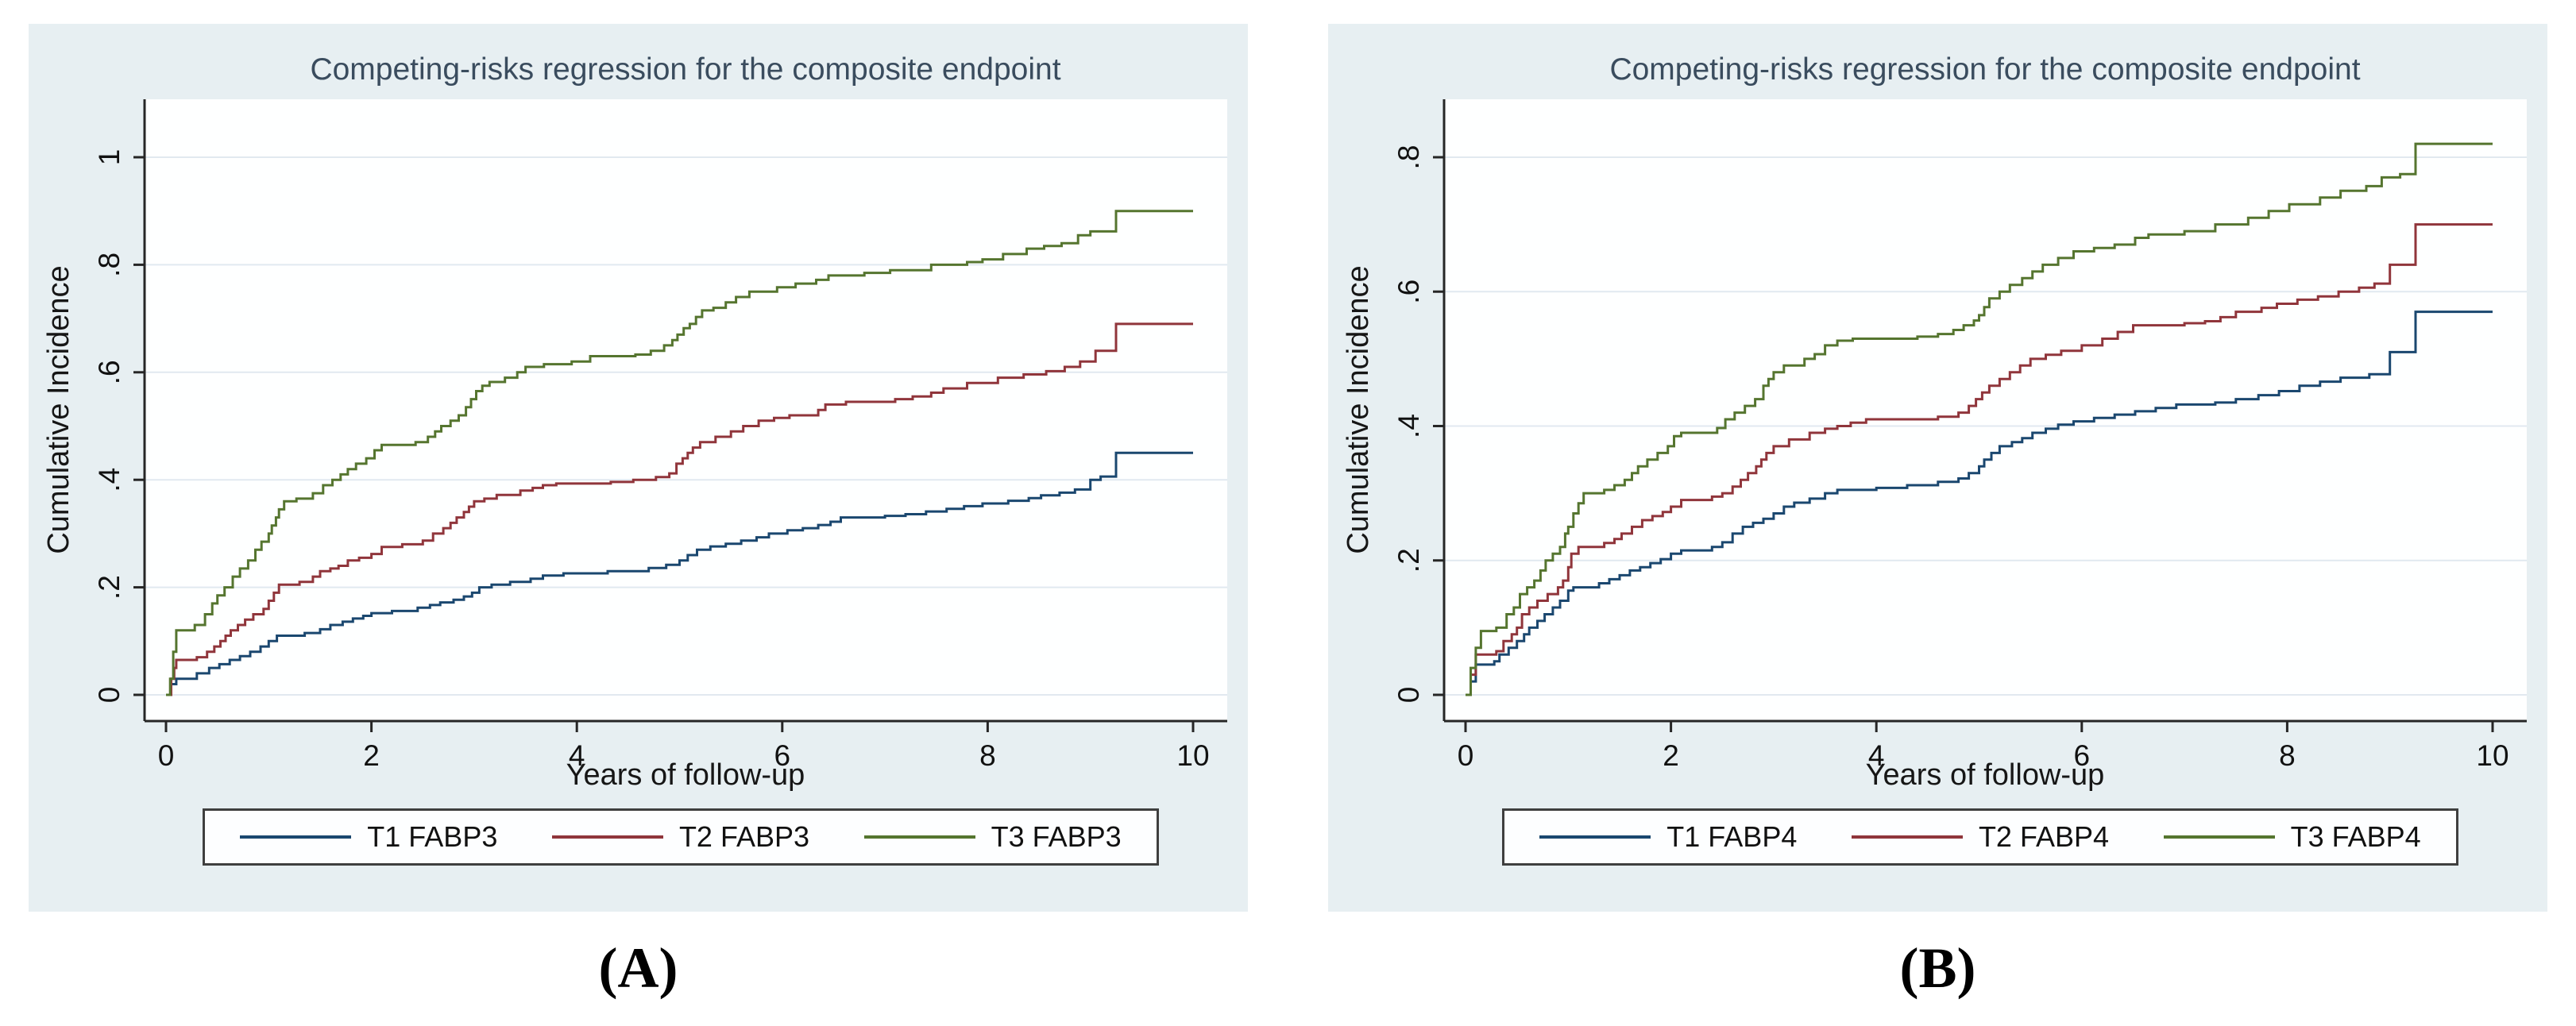 The width and height of the screenshot is (2576, 1026). Describe the element at coordinates (1056, 836) in the screenshot. I see `legend-label: T3 FABP3` at that location.